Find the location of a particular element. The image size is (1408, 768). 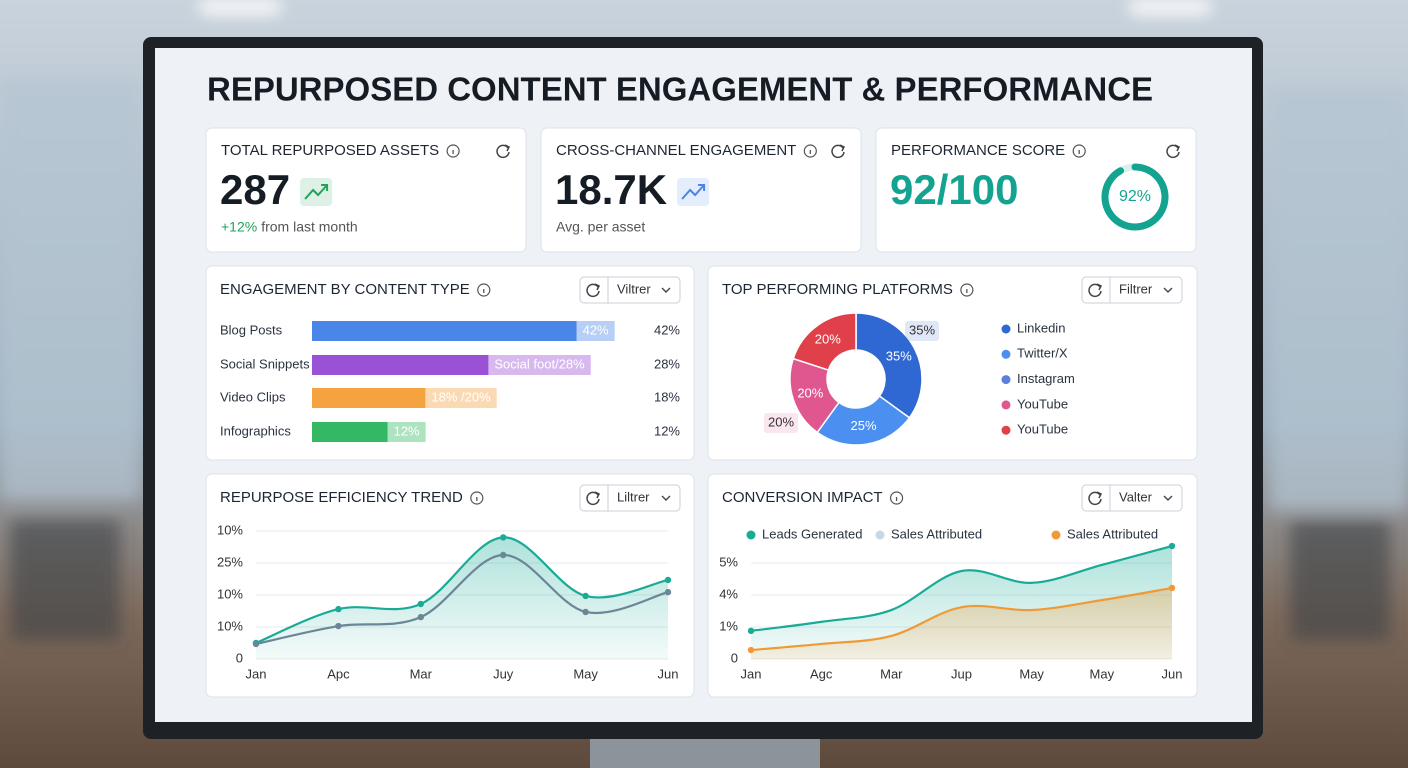

card-title: CROSS-CHANNEL ENGAGEMENT is located at coordinates (676, 150).